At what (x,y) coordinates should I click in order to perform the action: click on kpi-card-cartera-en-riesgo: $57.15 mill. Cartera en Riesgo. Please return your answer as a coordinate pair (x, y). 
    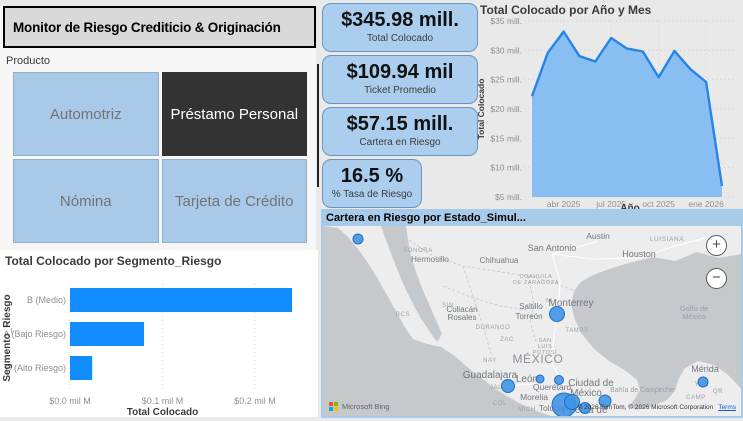
    Looking at the image, I should click on (400, 131).